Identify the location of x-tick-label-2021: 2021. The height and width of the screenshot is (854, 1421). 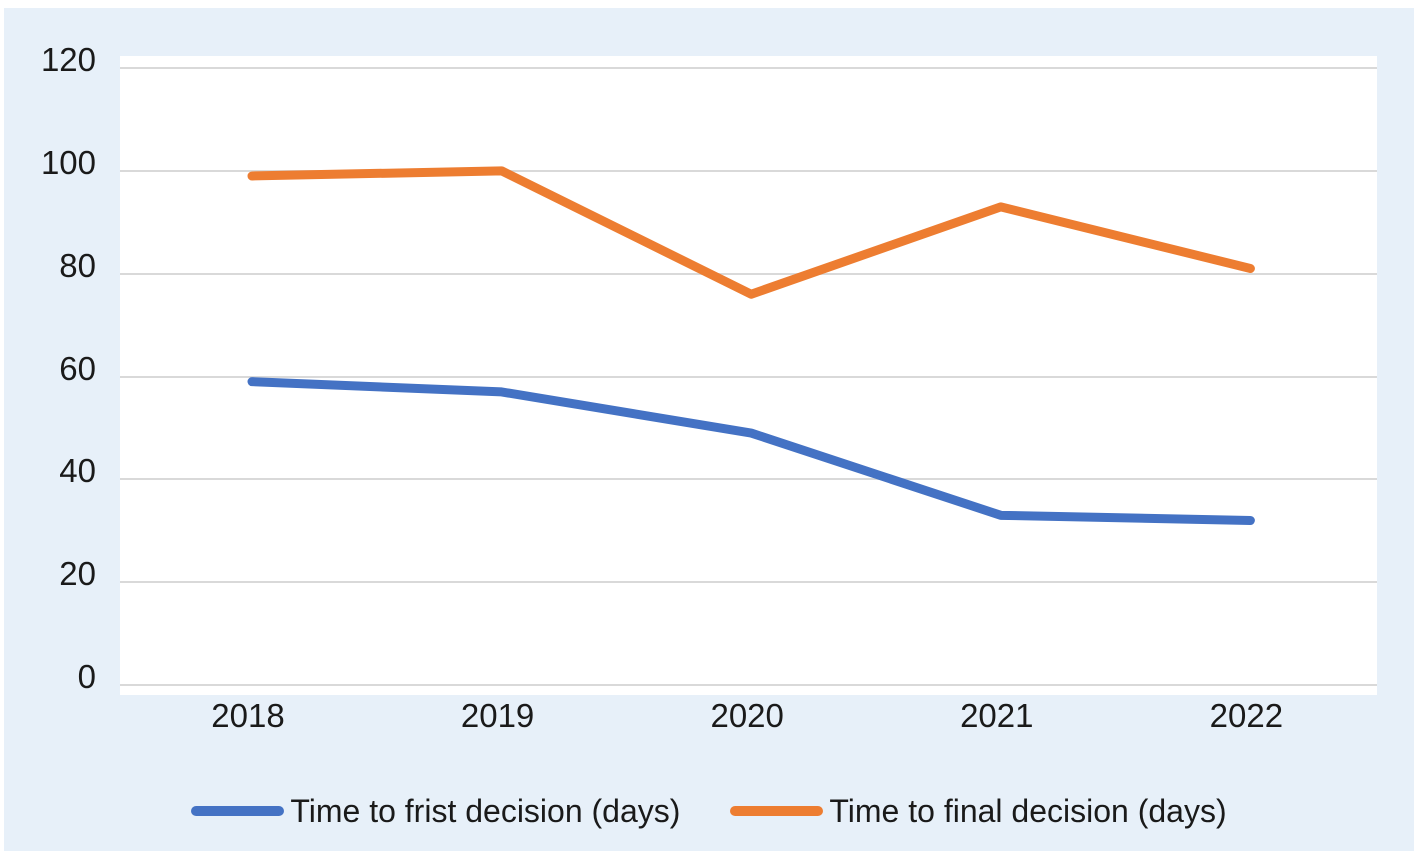
(997, 715).